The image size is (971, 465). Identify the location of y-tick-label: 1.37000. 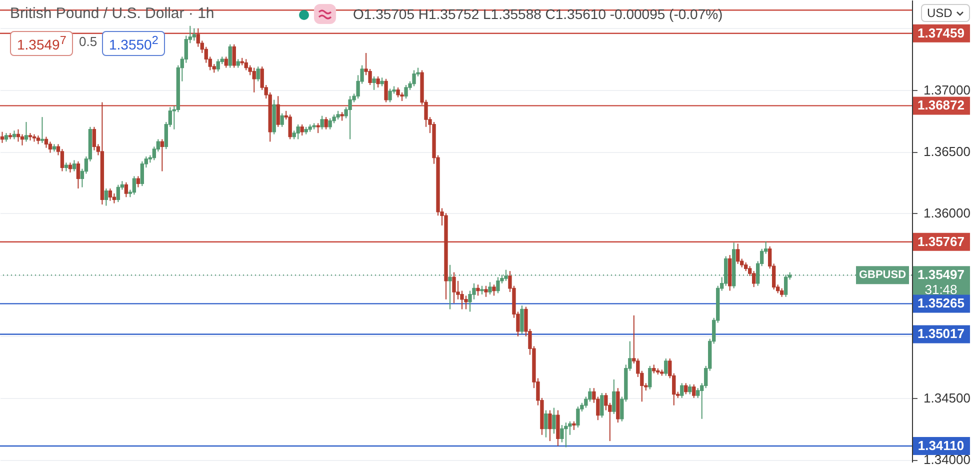
(947, 90).